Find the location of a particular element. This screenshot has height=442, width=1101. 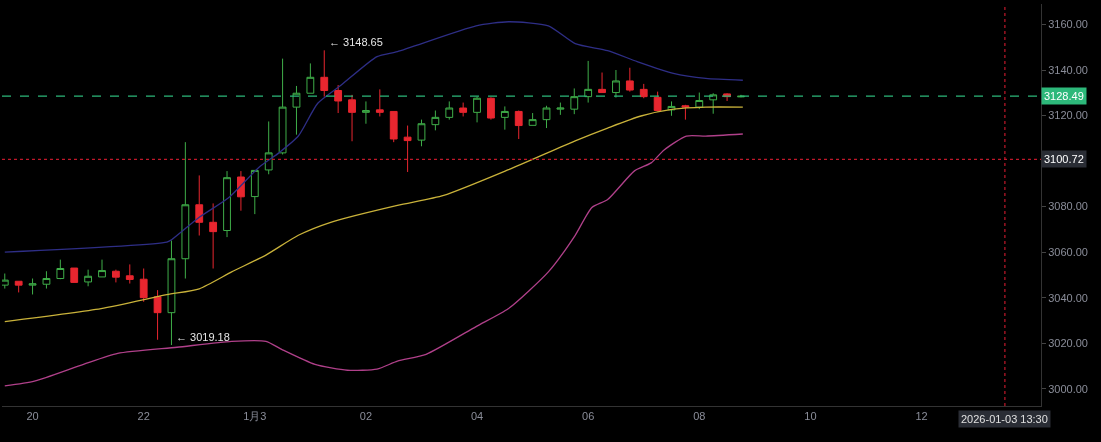

y-tick-label: 3060.00 is located at coordinates (1068, 251).